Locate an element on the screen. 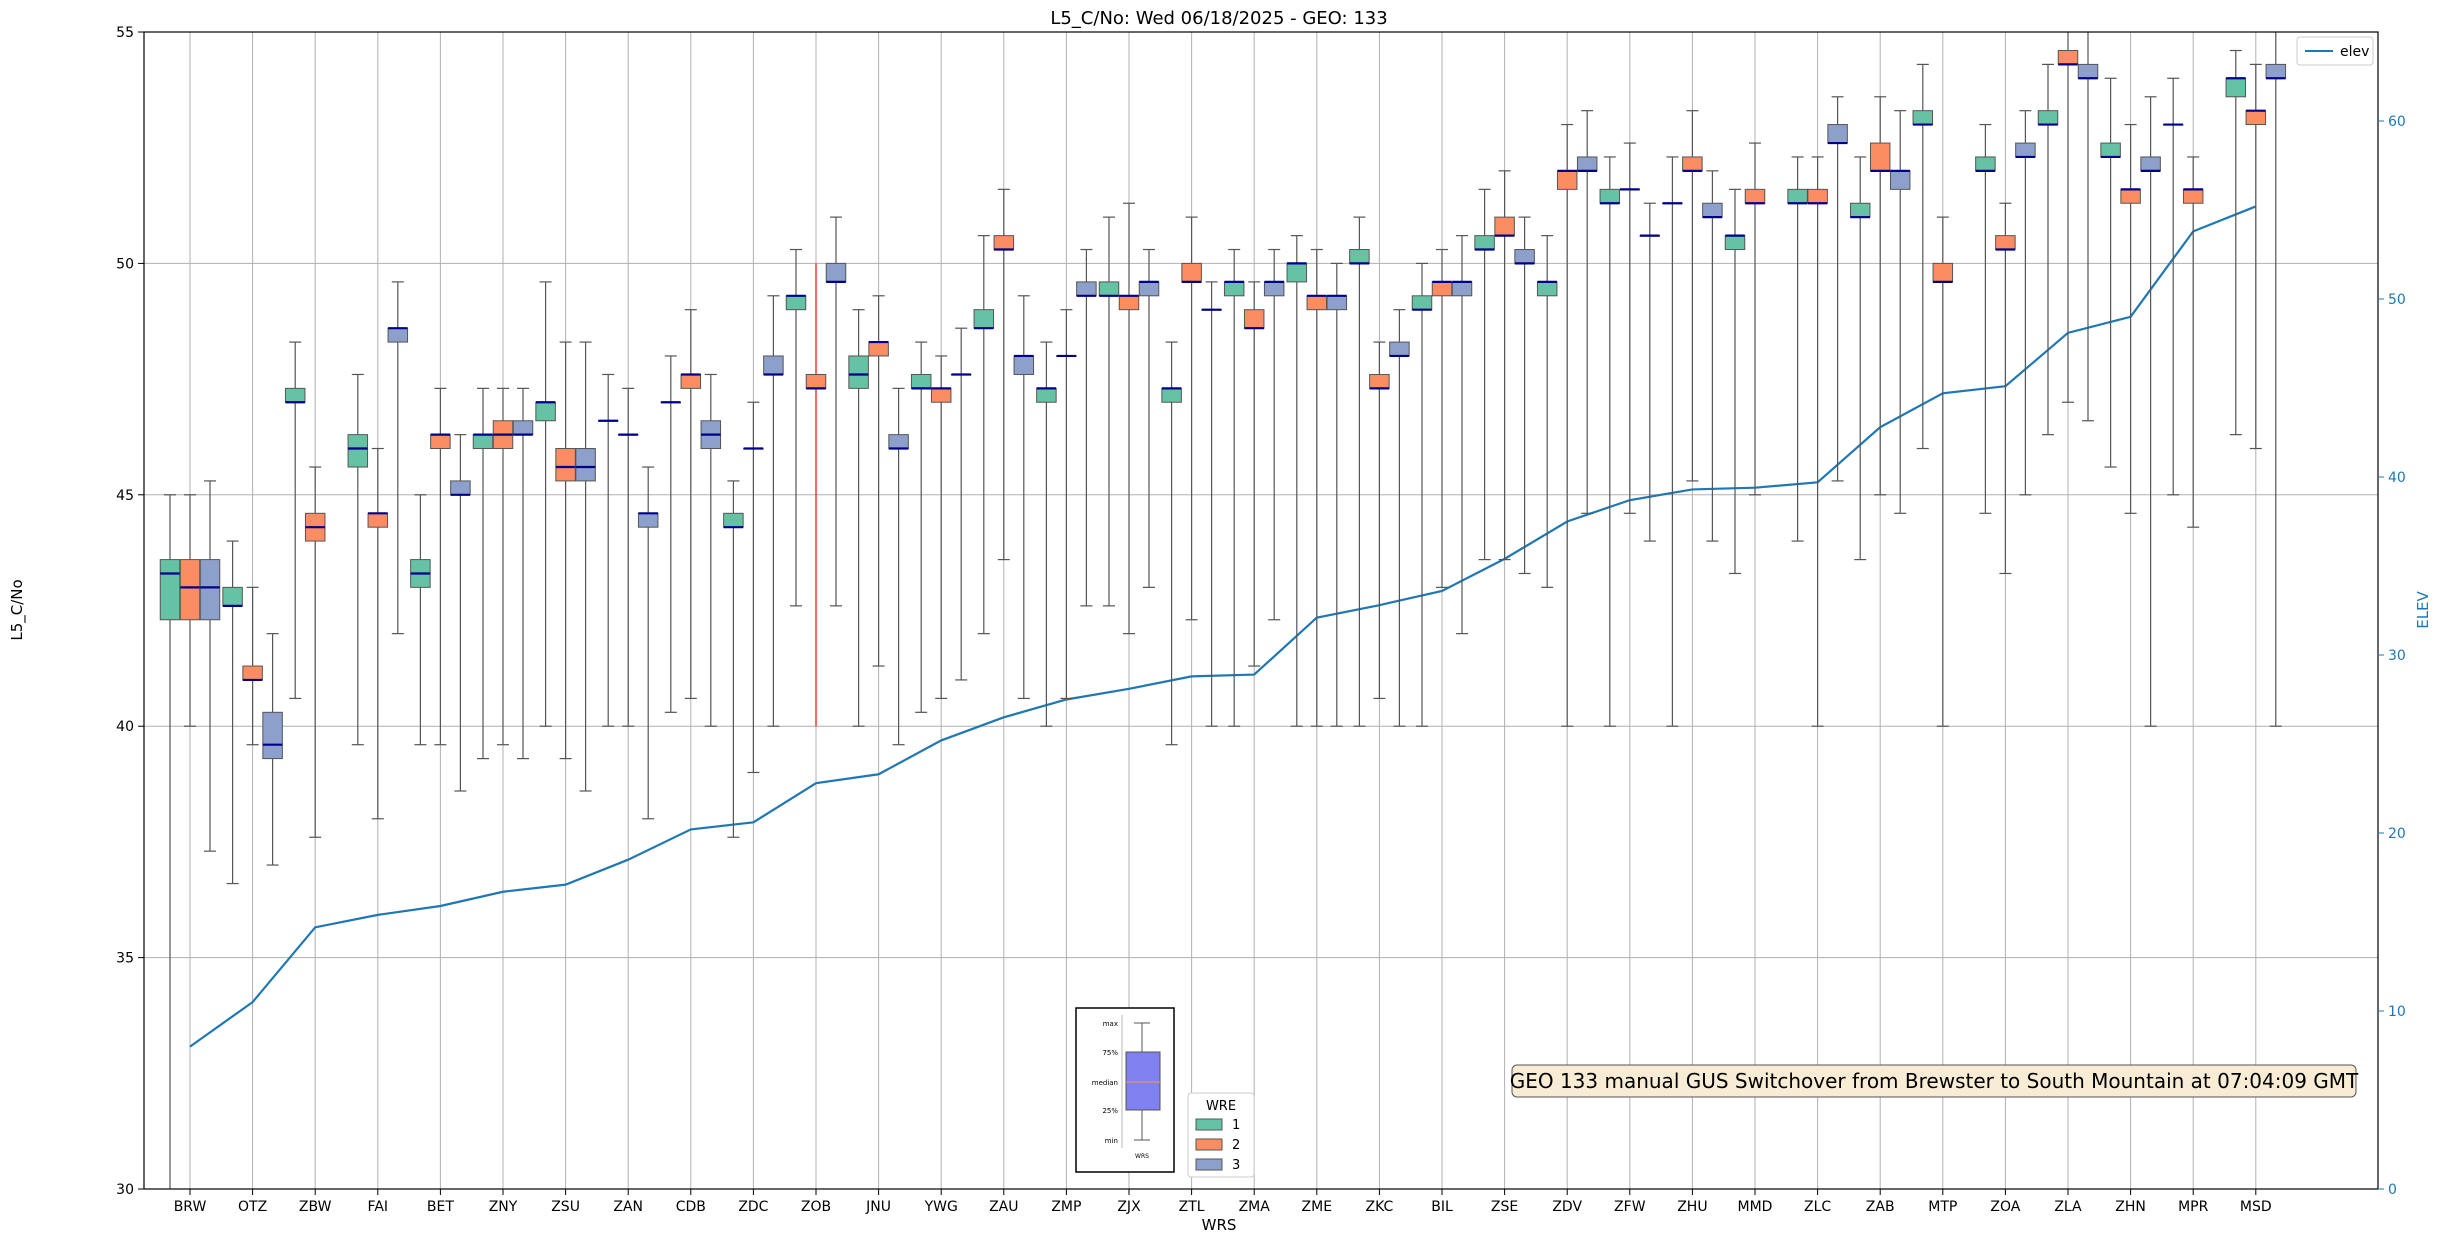  box-ZSU-wre3 is located at coordinates (585, 566).